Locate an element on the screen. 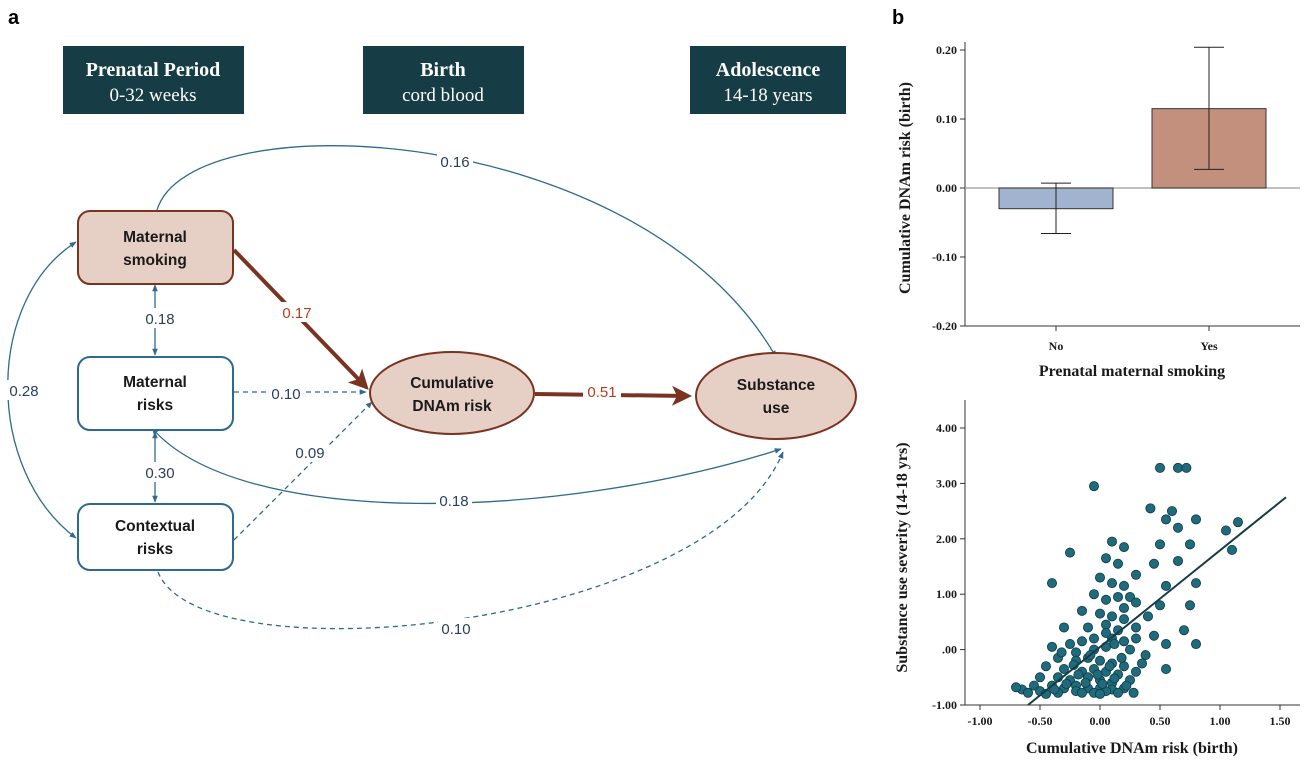 The image size is (1309, 762). node-maternal-smoking-line1: Maternal is located at coordinates (155, 237).